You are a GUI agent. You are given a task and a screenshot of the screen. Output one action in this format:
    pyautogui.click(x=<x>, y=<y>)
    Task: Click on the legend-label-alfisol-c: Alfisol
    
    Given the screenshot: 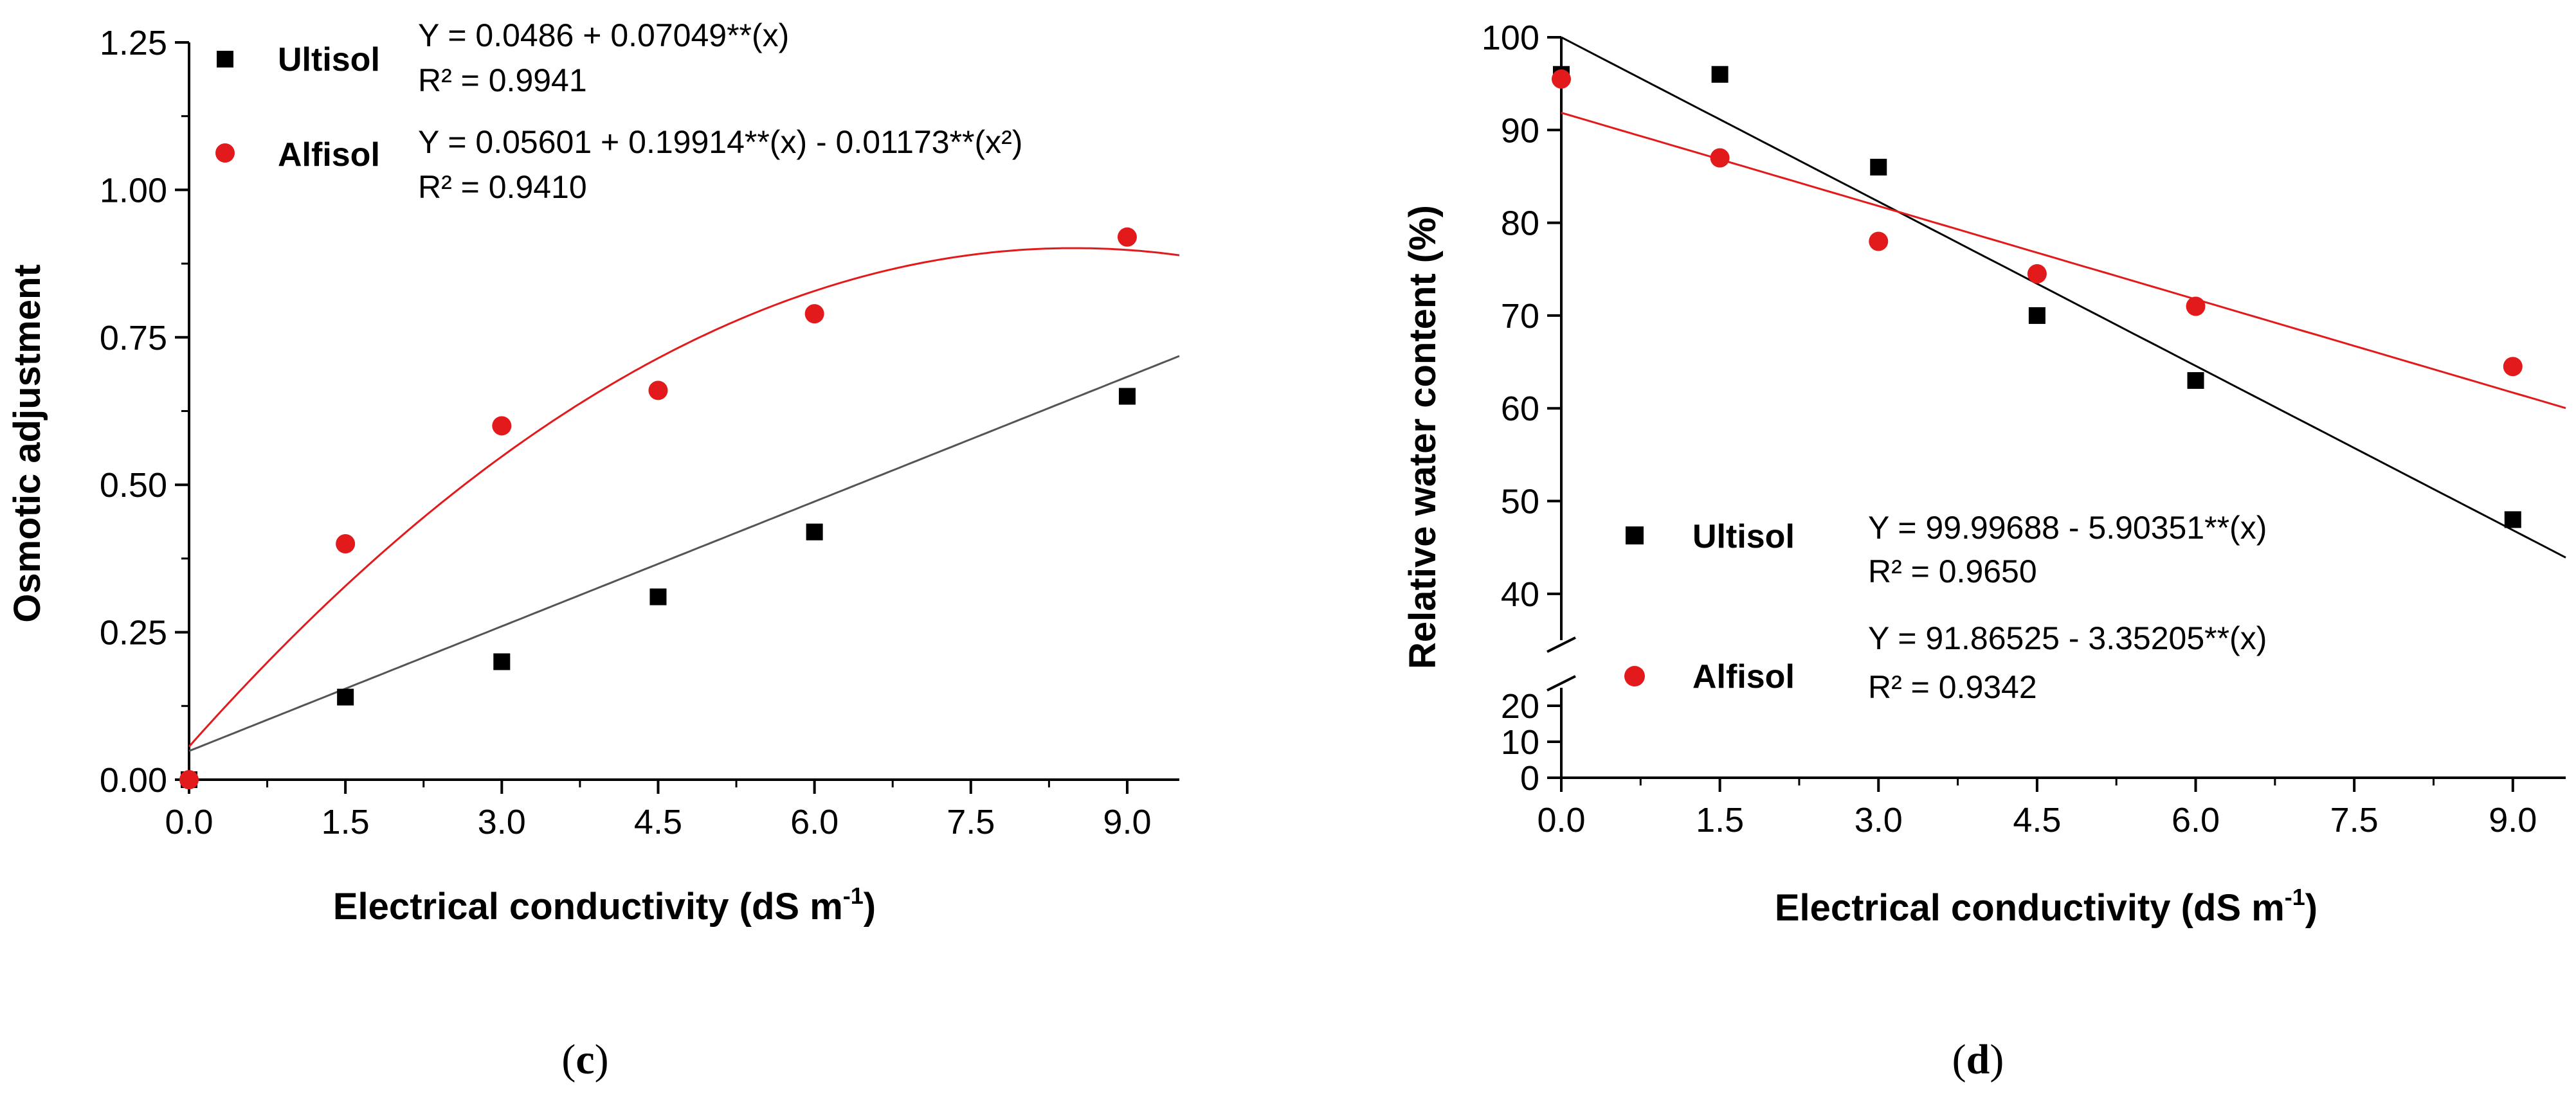 What is the action you would take?
    pyautogui.click(x=329, y=155)
    